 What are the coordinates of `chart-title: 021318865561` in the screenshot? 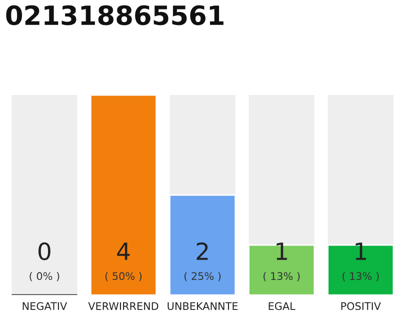 It's located at (115, 15).